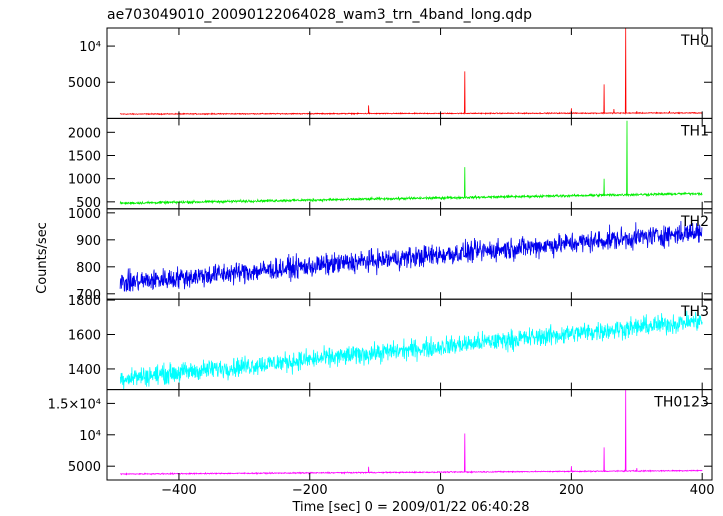  I want to click on y-tick-label-th0: 10⁴, so click(90, 47).